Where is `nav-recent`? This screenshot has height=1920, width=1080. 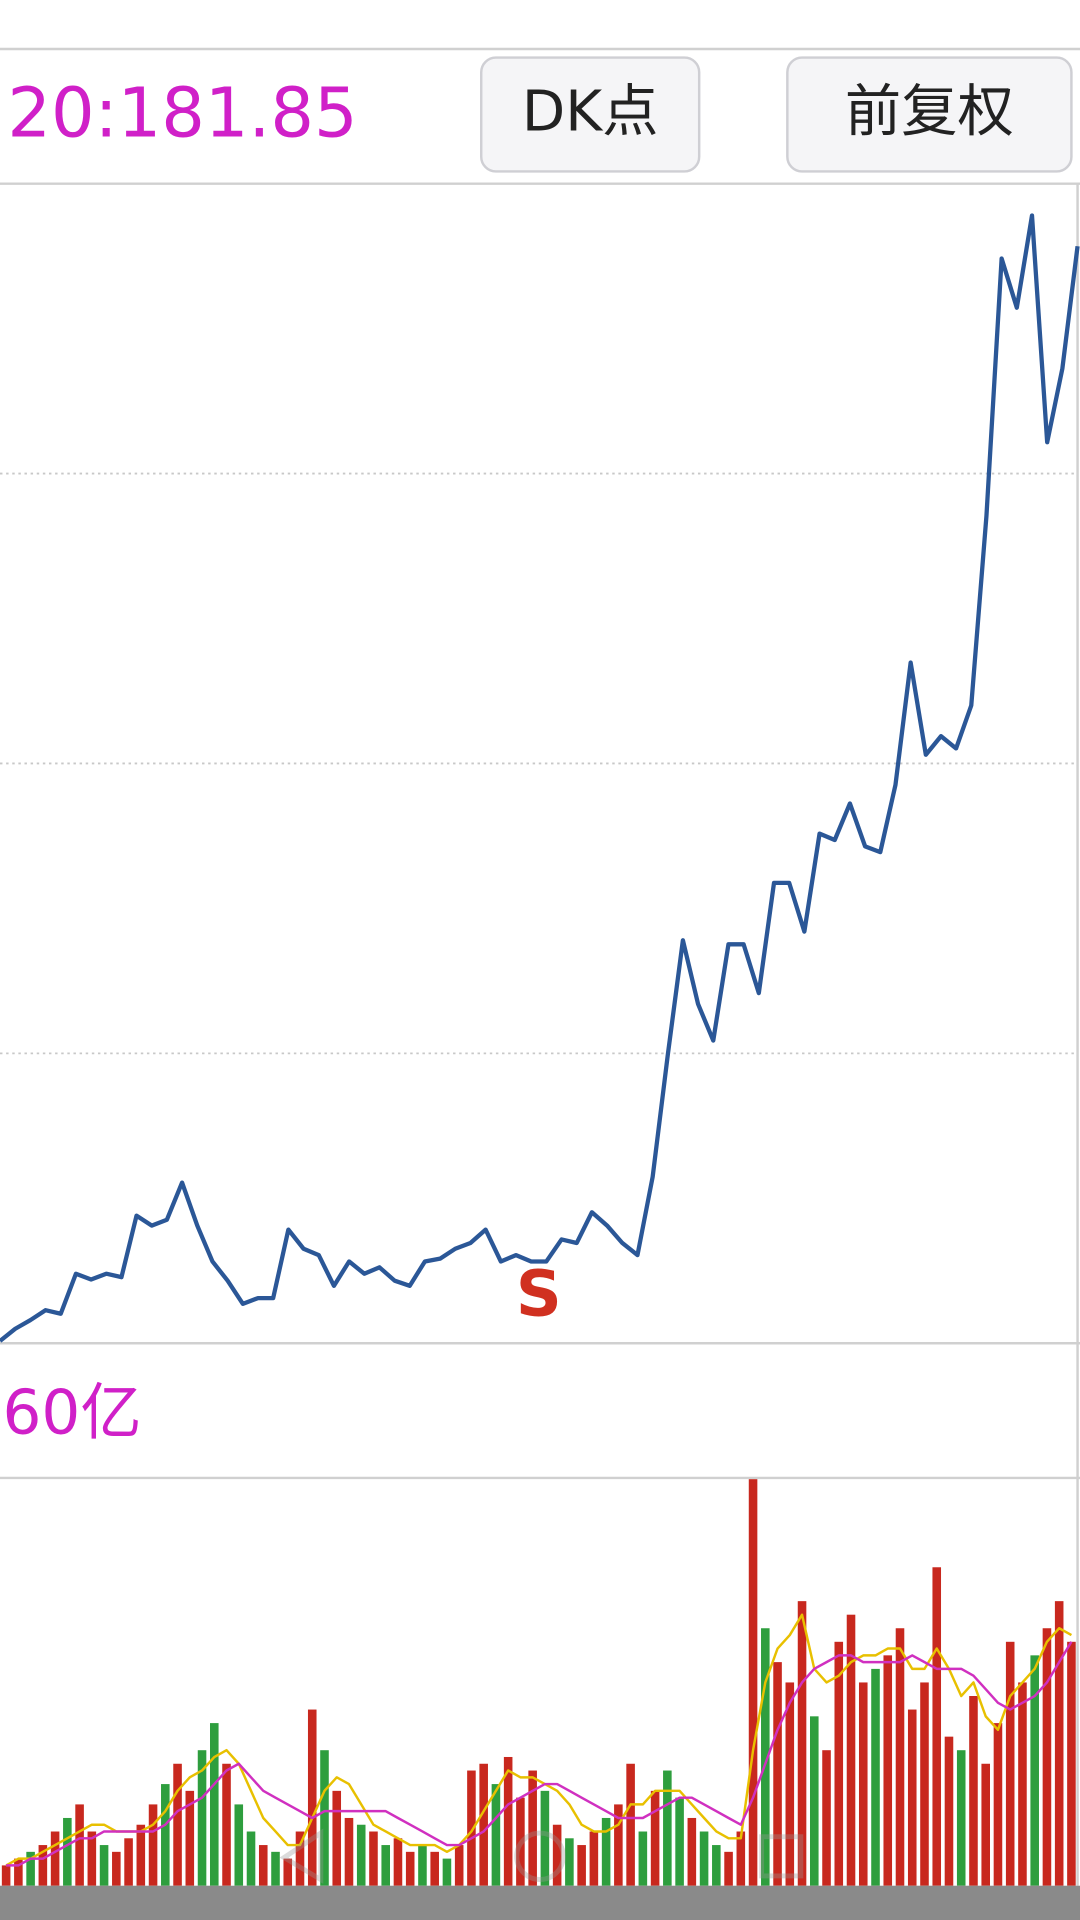
nav-recent is located at coordinates (781, 1856).